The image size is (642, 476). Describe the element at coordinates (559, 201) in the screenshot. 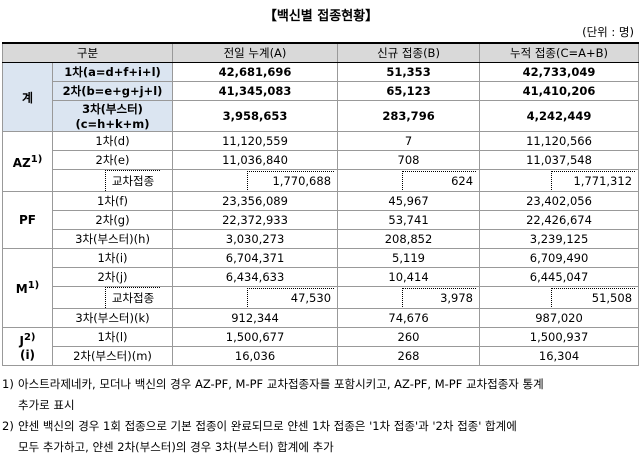

I see `value-cell: 23,402,056` at that location.